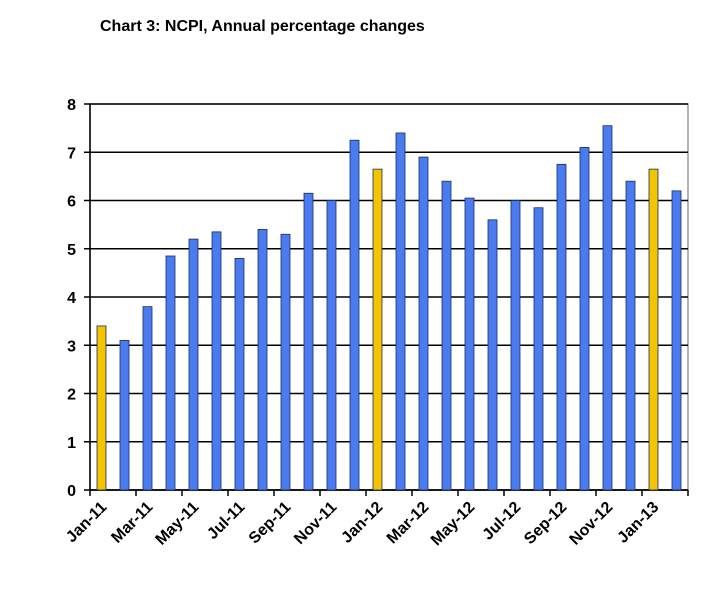 The image size is (701, 616). What do you see at coordinates (71, 395) in the screenshot?
I see `y-tick-label: 2` at bounding box center [71, 395].